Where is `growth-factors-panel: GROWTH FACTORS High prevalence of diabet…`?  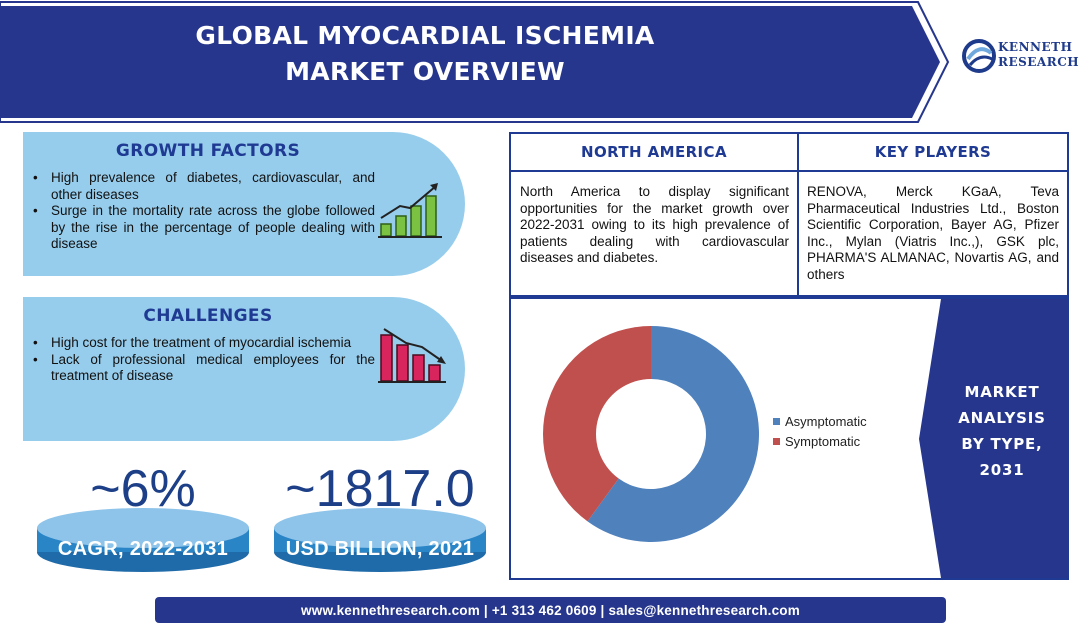
growth-factors-panel: GROWTH FACTORS High prevalence of diabet… is located at coordinates (244, 204).